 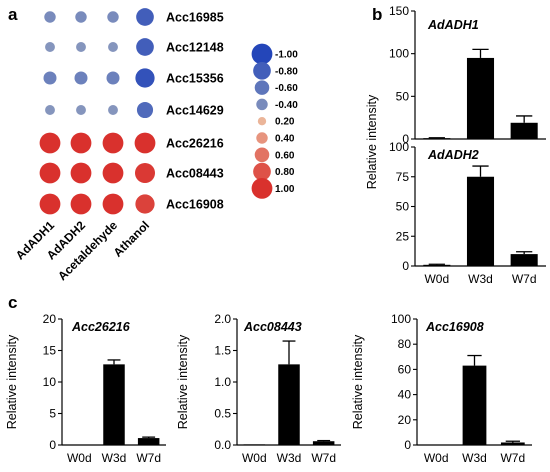 I want to click on y-tick-label: 1.0, so click(x=222, y=382).